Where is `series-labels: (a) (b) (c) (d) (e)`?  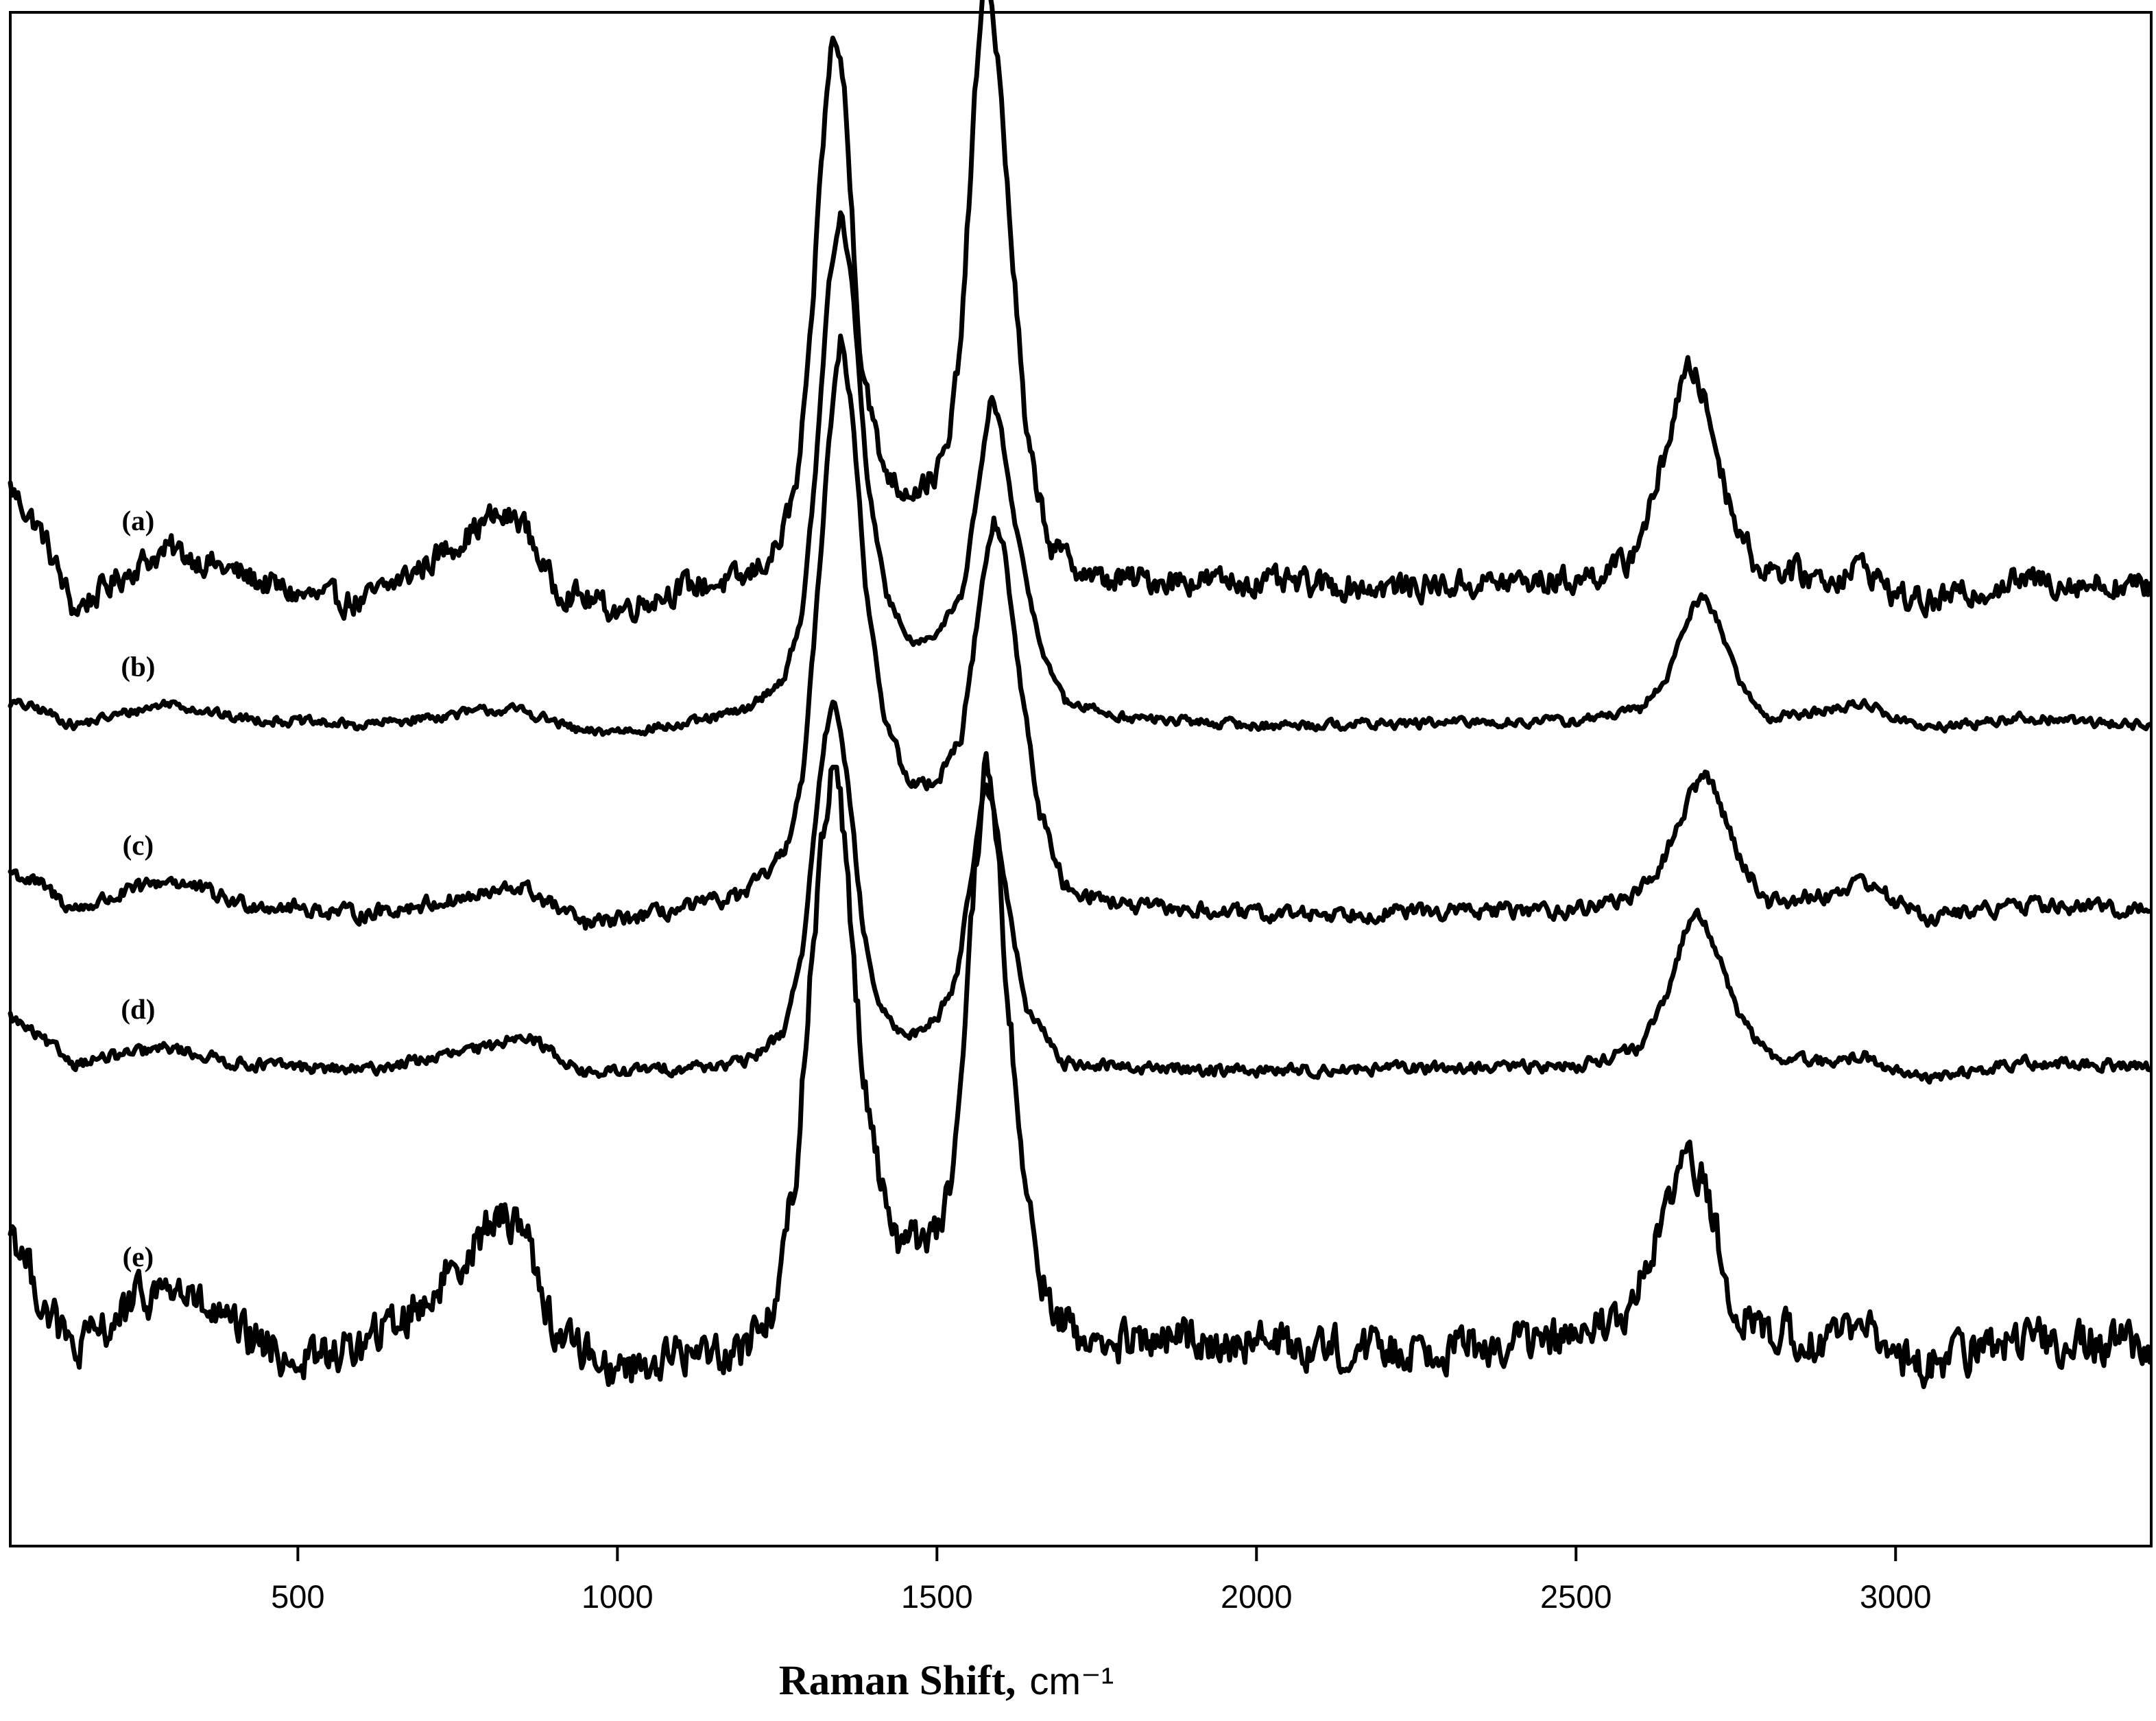
series-labels: (a) (b) (c) (d) (e) is located at coordinates (138, 888).